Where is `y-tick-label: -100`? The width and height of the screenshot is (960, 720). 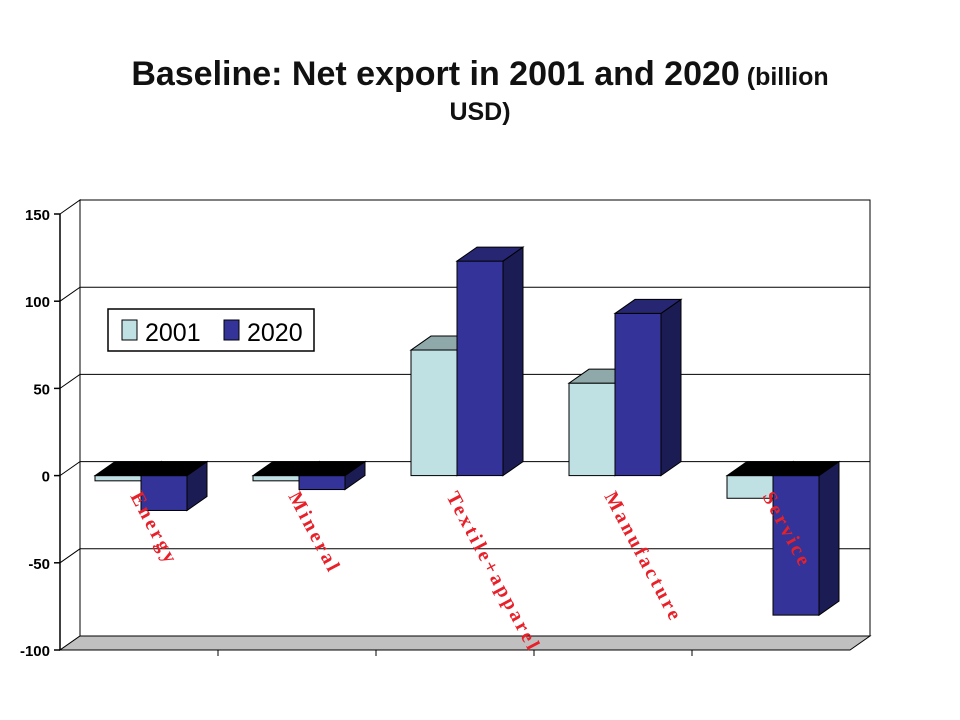 y-tick-label: -100 is located at coordinates (35, 651).